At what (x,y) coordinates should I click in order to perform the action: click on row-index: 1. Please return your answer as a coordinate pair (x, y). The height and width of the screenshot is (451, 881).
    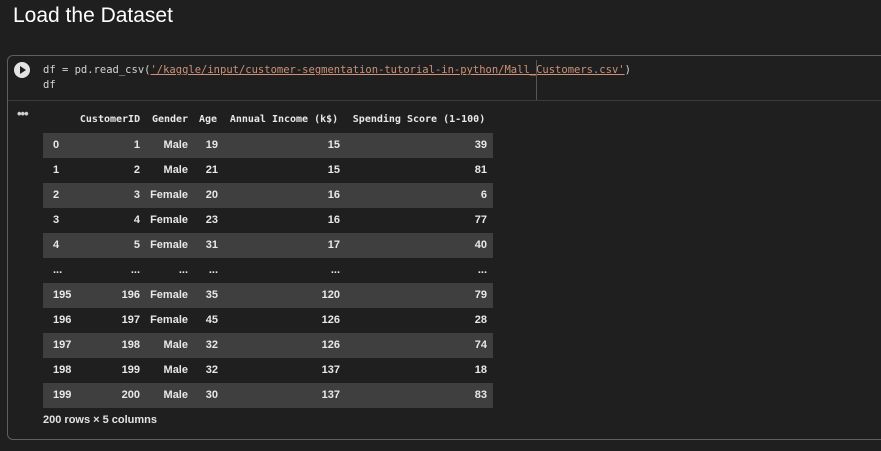
    Looking at the image, I should click on (56, 170).